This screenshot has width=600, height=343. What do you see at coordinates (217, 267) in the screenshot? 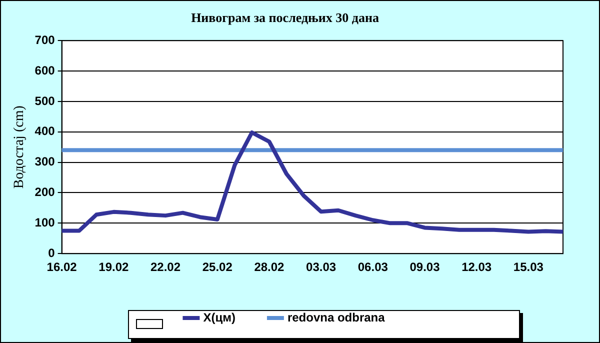
I see `x-tick-label: 25.02` at bounding box center [217, 267].